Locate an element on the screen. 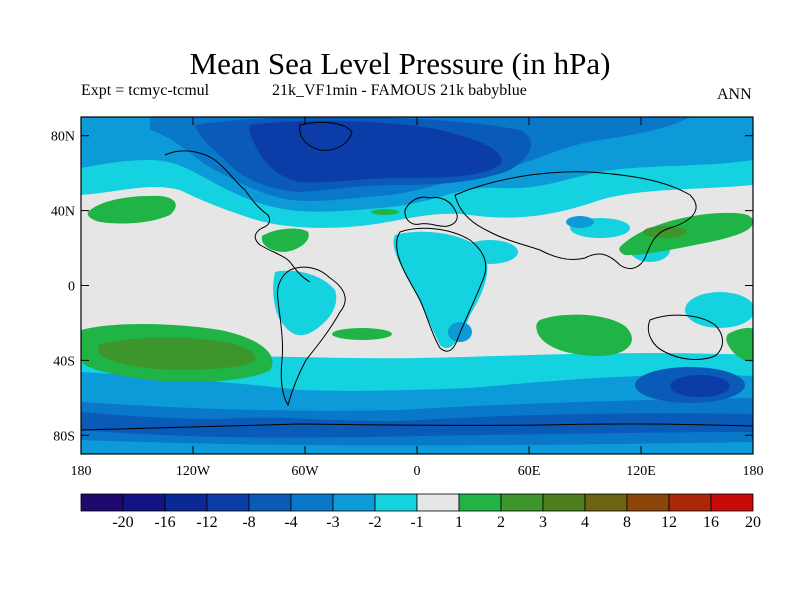 The width and height of the screenshot is (800, 600). colorbar-label: 8 is located at coordinates (627, 522).